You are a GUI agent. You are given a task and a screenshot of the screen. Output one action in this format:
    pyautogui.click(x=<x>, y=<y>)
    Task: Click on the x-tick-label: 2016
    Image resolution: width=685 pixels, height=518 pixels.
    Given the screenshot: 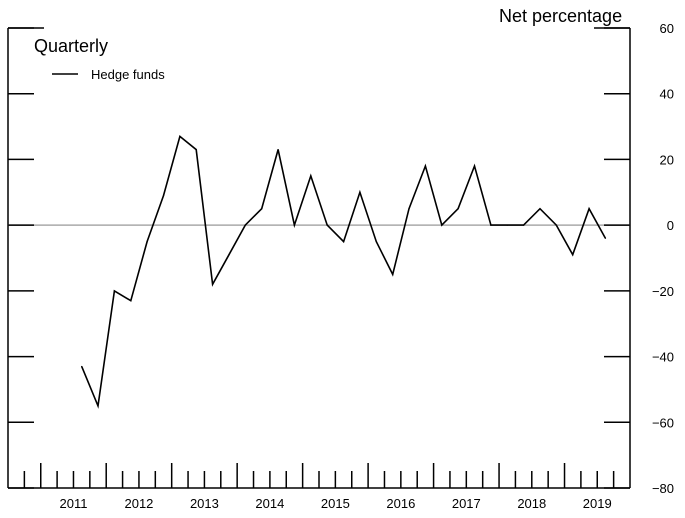 What is the action you would take?
    pyautogui.click(x=400, y=503)
    